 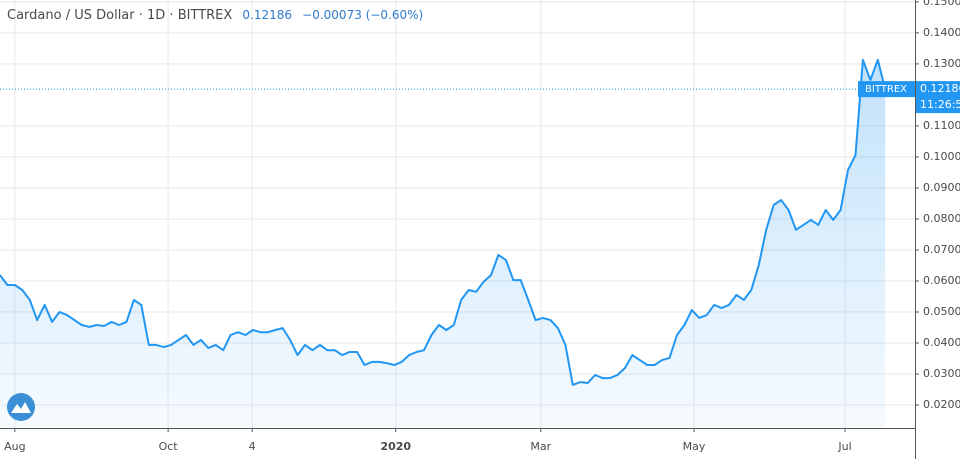 I want to click on y-tick-label: 0.1400, so click(x=941, y=32).